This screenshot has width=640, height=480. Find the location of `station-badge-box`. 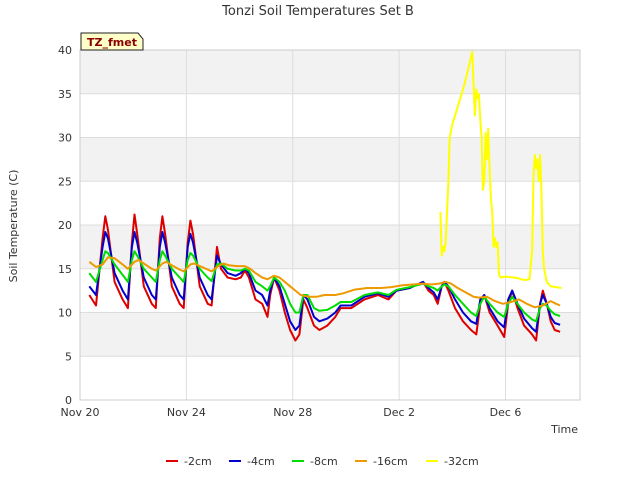

station-badge-box is located at coordinates (112, 41).